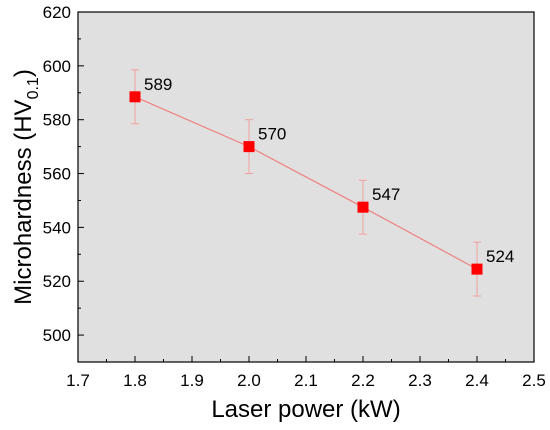 This screenshot has height=430, width=550. I want to click on x-tick-label: 2.2, so click(363, 380).